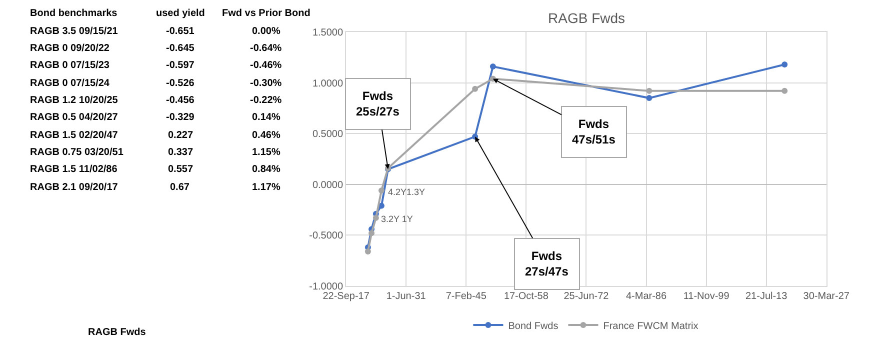  I want to click on text: -0.329, so click(180, 117).